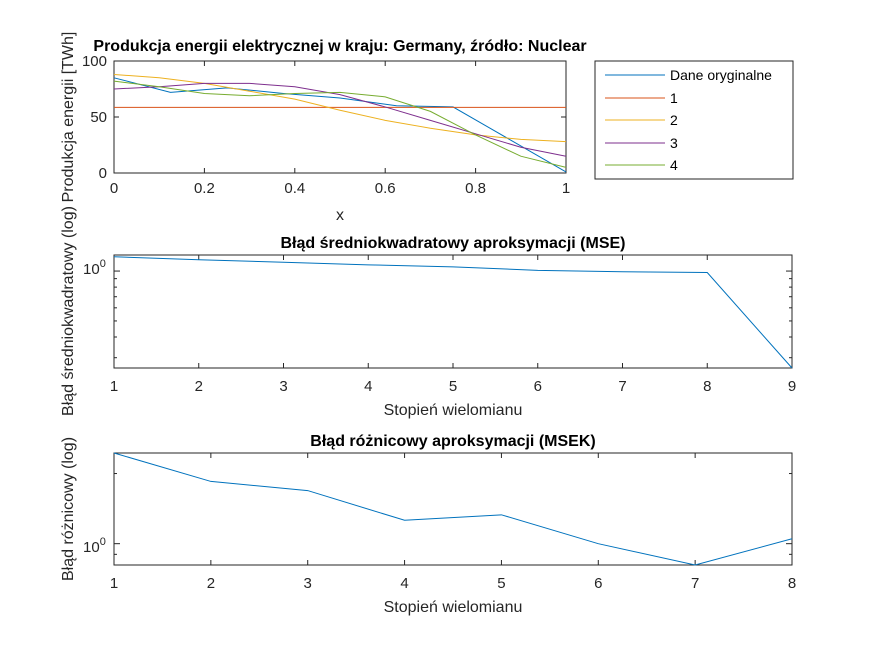  Describe the element at coordinates (385, 188) in the screenshot. I see `production-xtick-label: 0.6` at that location.